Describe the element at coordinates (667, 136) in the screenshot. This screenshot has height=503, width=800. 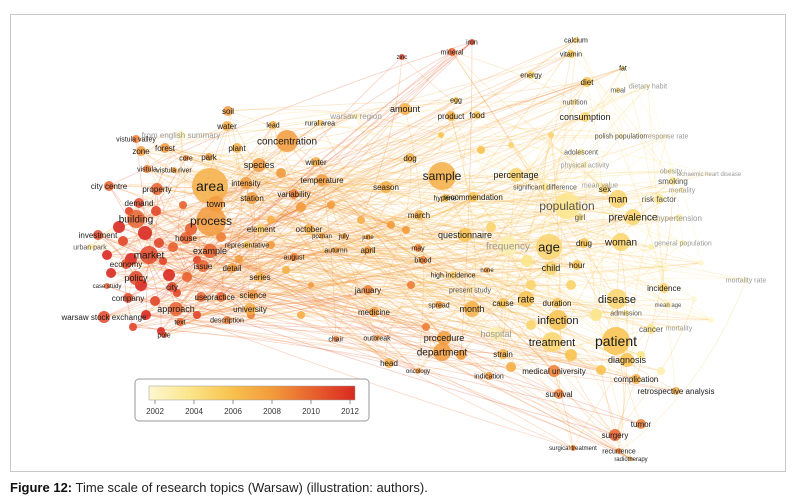
I see `term-label: response rate` at that location.